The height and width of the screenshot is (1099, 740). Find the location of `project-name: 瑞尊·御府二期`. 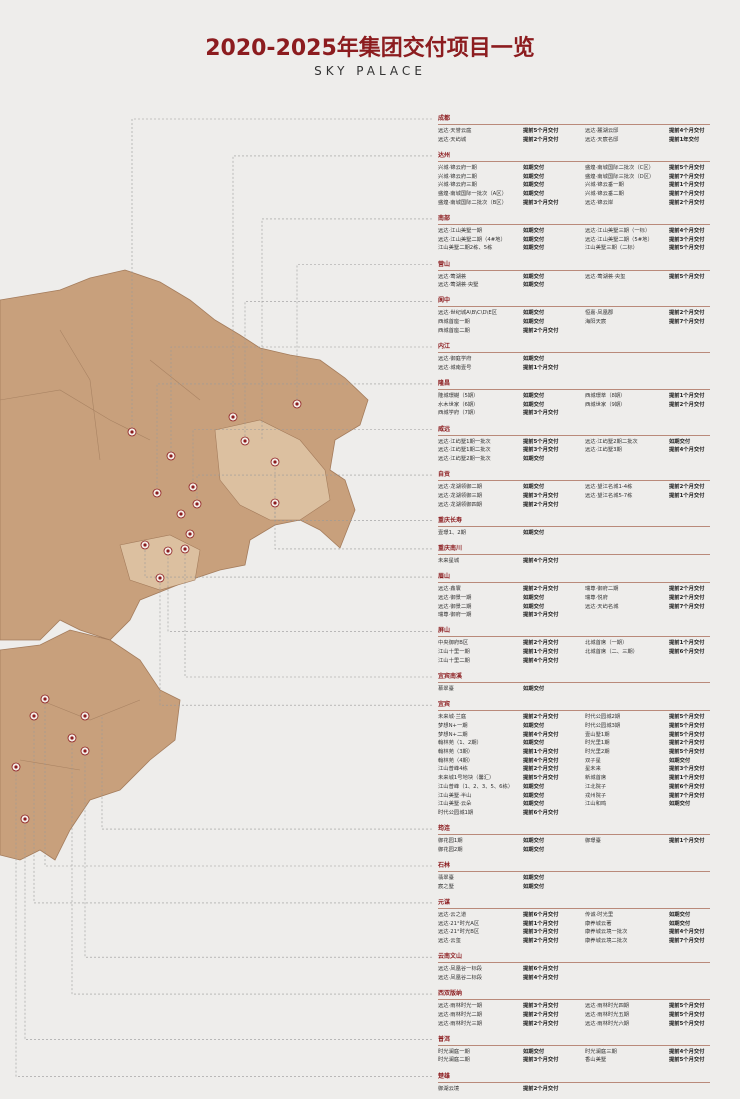

project-name: 瑞尊·御府二期 is located at coordinates (602, 589).